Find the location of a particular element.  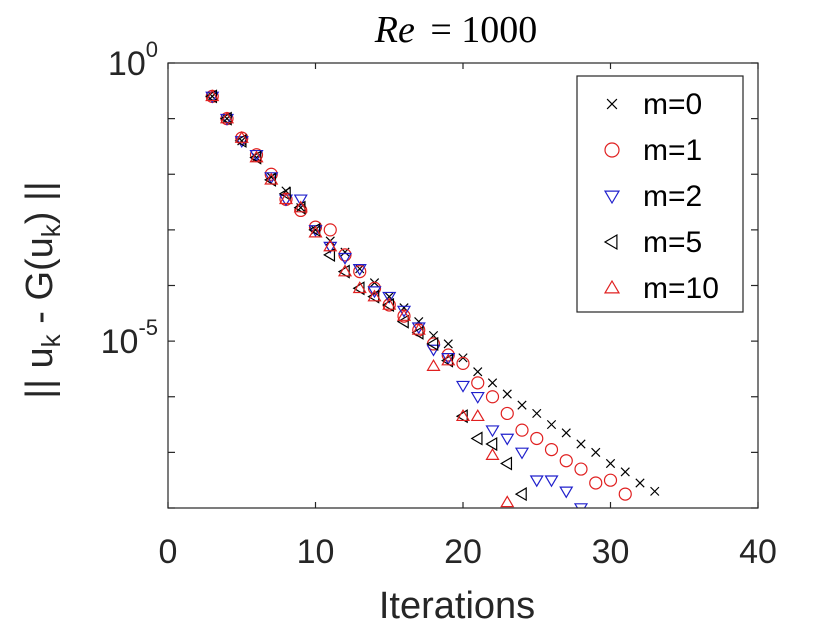

point-m=1-21 is located at coordinates (478, 383).